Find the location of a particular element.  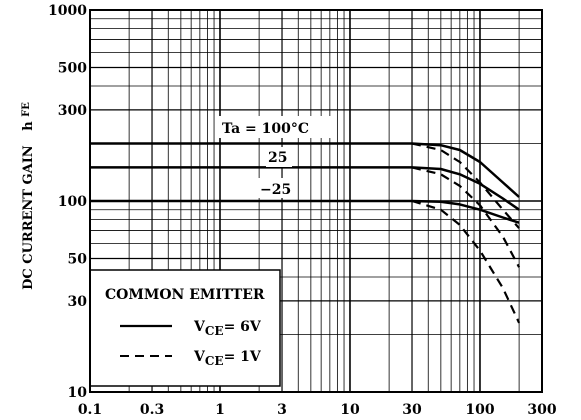

legend-dashed-symbol: V is located at coordinates (199, 357).